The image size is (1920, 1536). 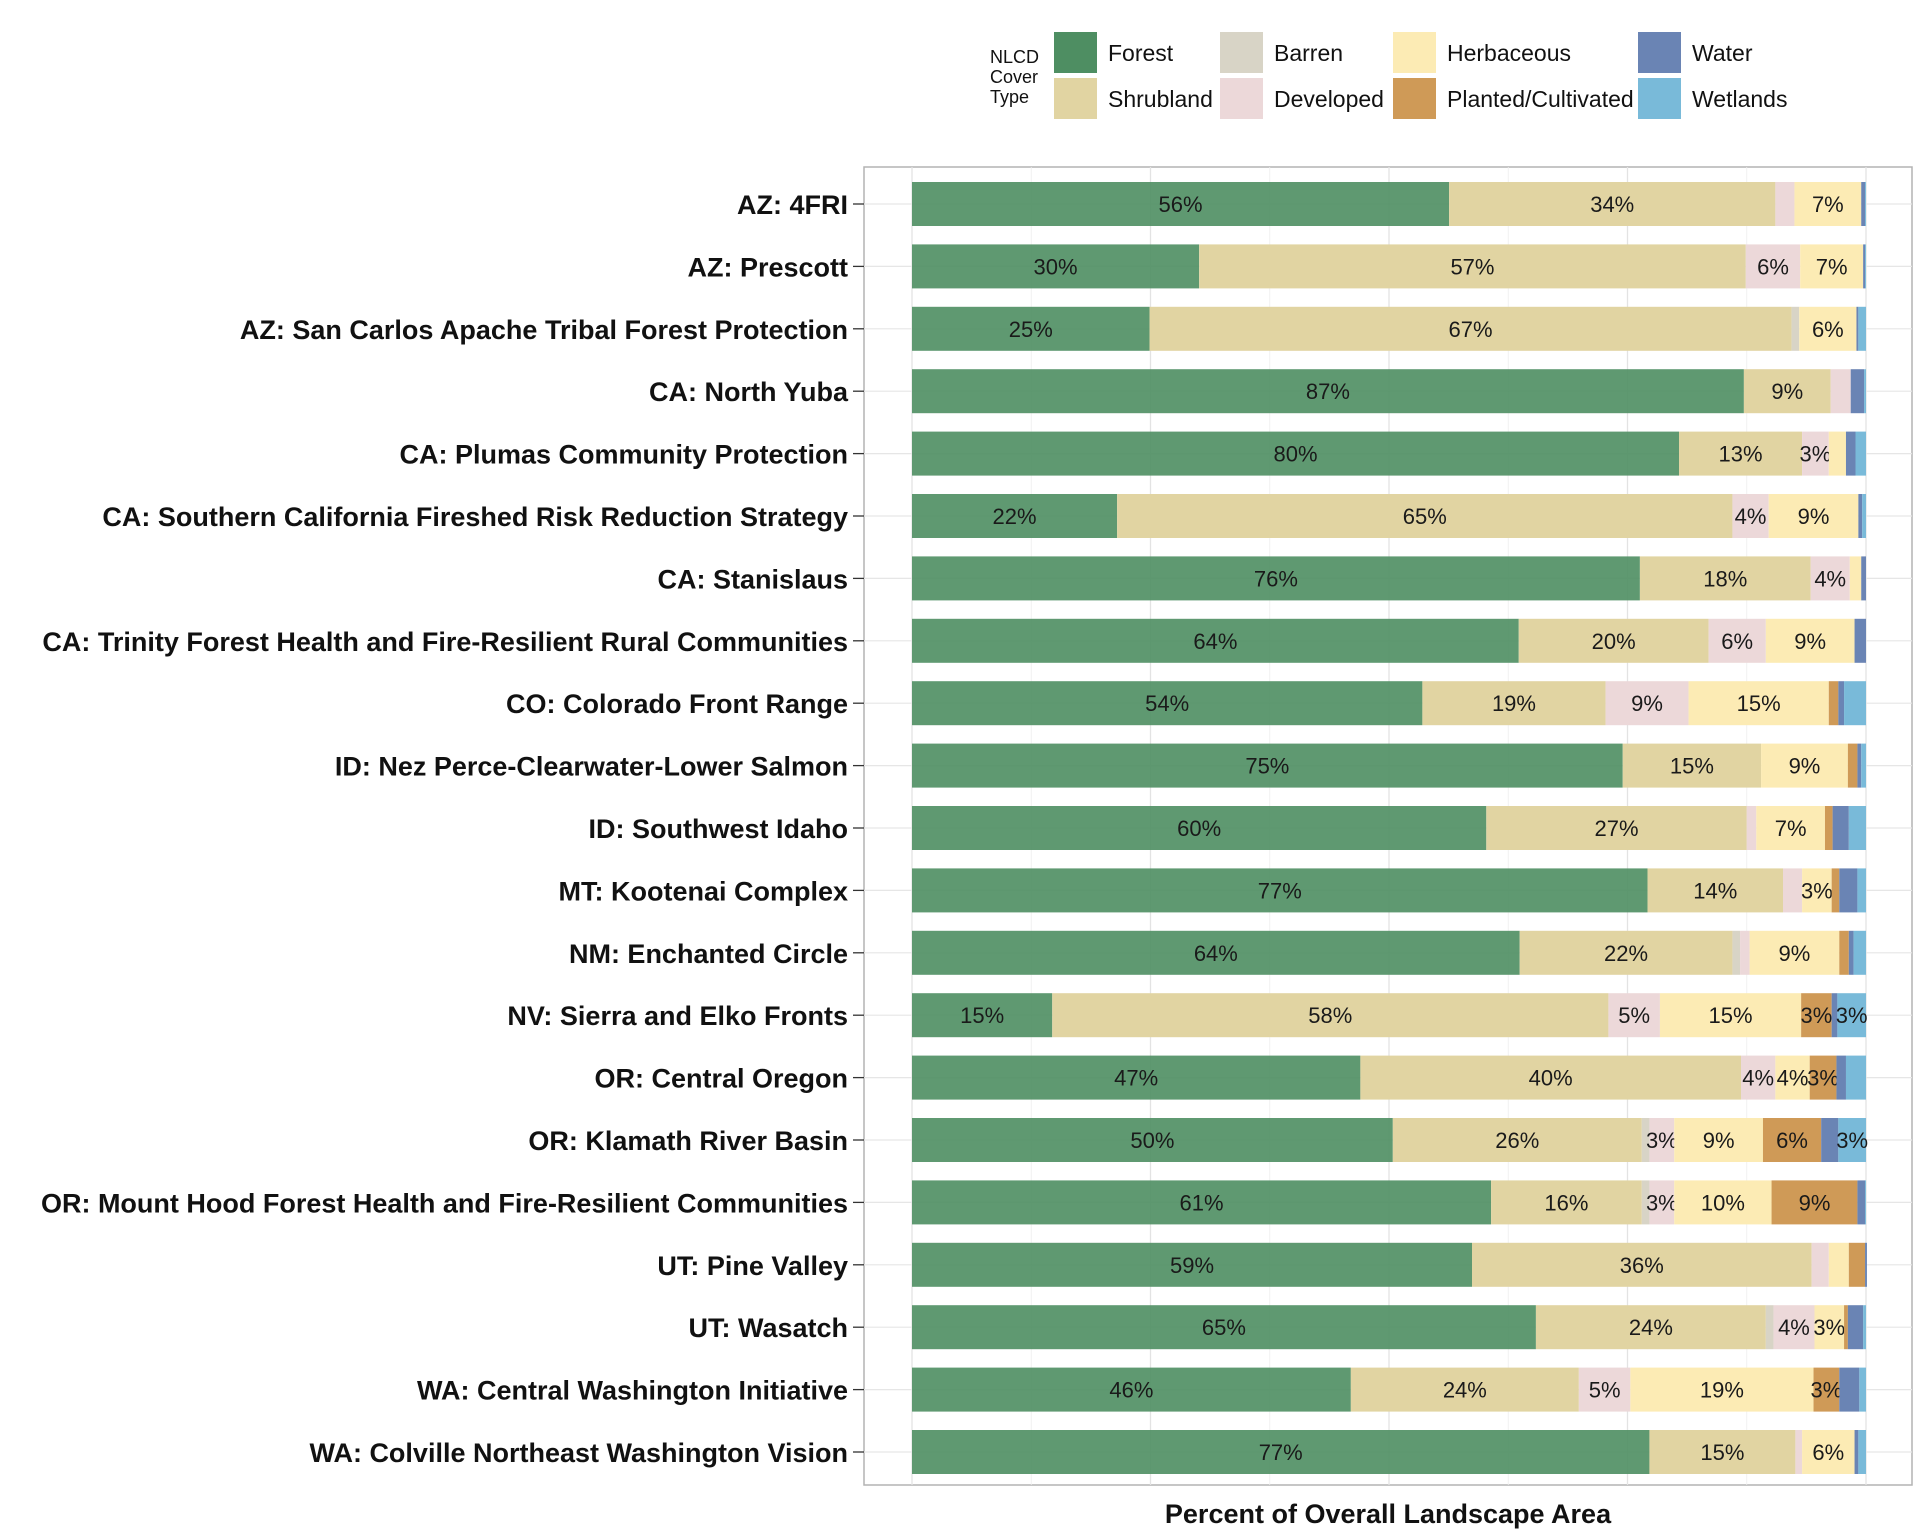 I want to click on data-label: 27%, so click(x=1617, y=828).